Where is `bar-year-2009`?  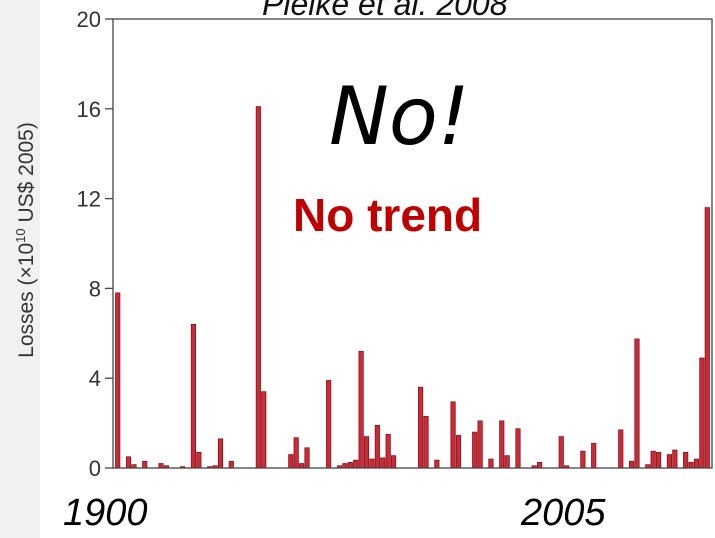 bar-year-2009 is located at coordinates (707, 338).